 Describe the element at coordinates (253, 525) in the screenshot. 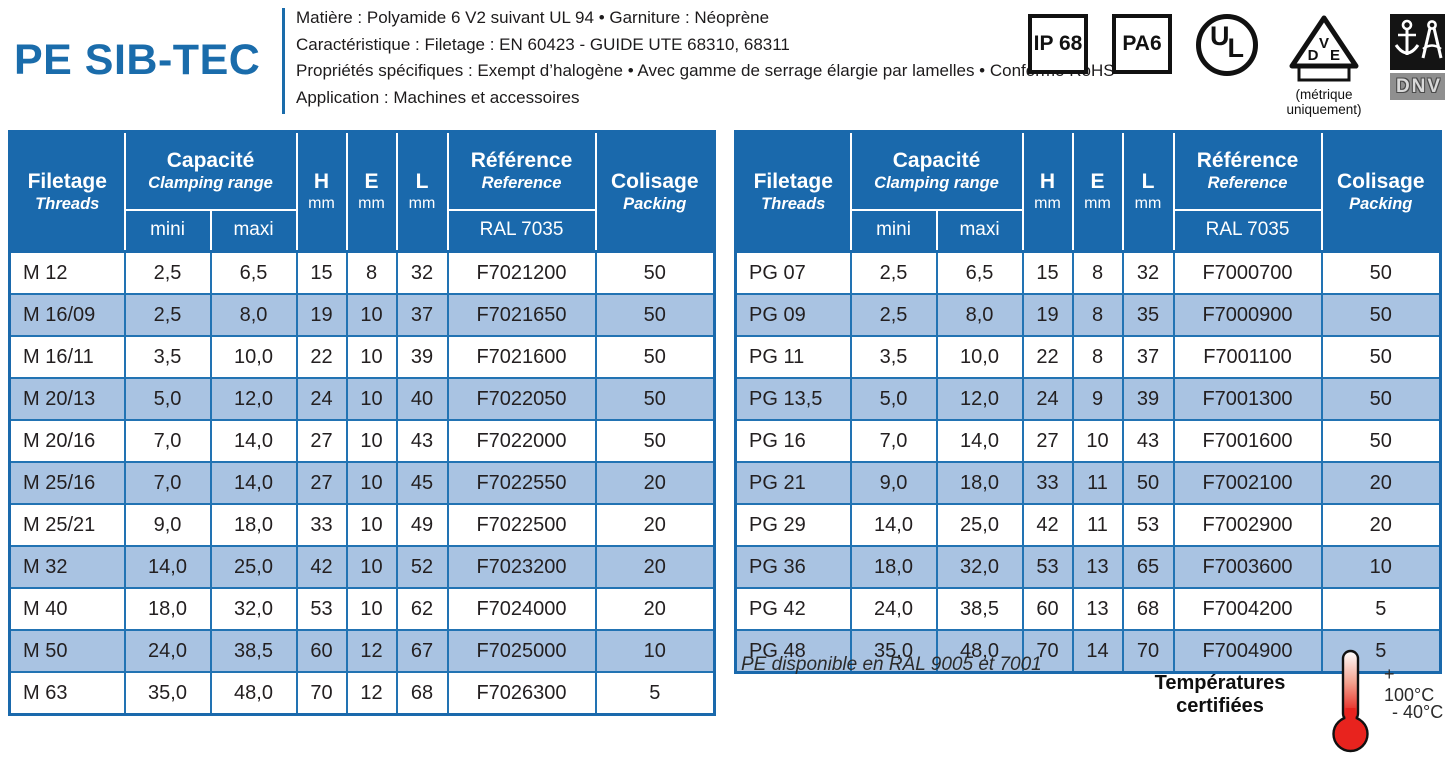

I see `clamp-maxi: 18,0` at that location.